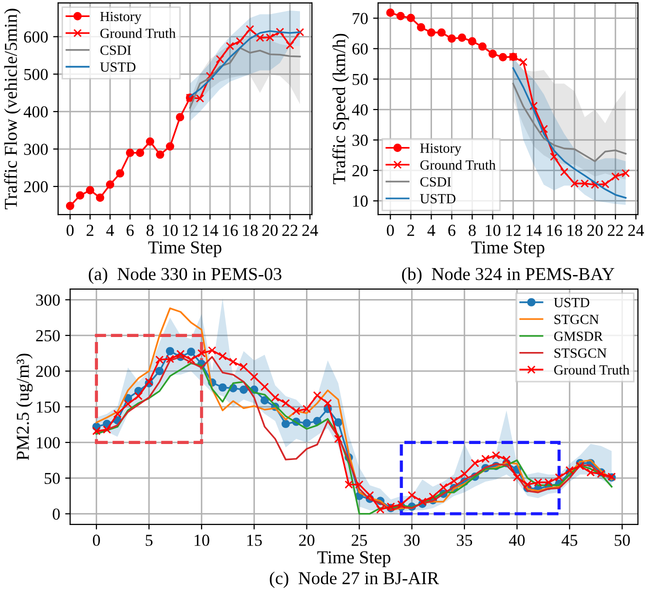  Describe the element at coordinates (48, 442) in the screenshot. I see `y-tick-label: 100` at that location.